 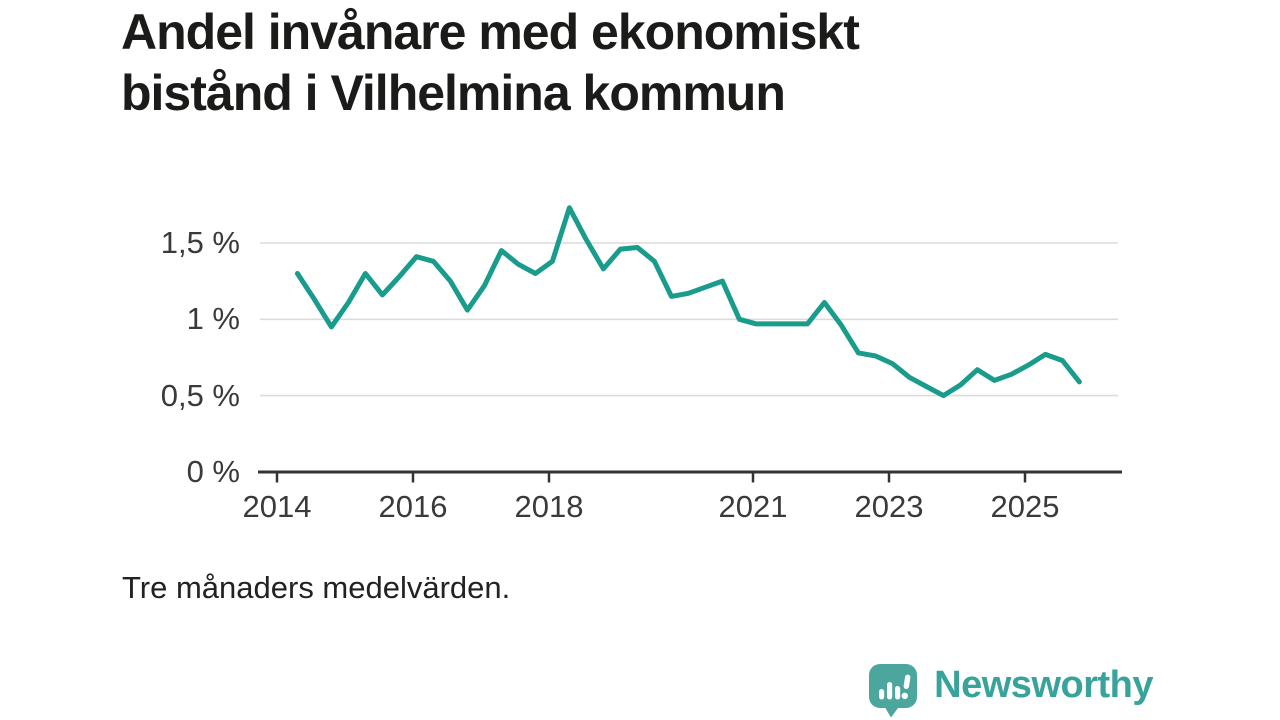 I want to click on x-axis-tick-label: 2021, so click(x=753, y=506).